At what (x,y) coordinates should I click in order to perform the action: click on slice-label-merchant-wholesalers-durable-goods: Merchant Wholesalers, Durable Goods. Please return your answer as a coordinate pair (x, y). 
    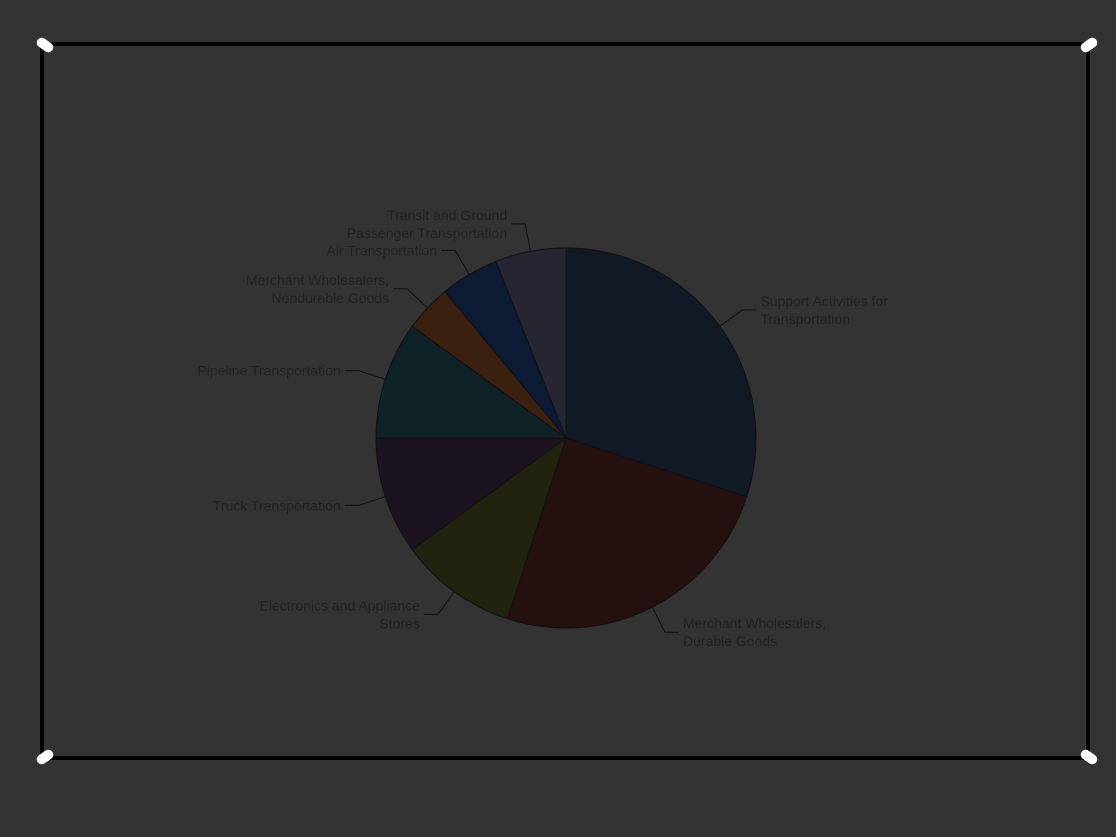
    Looking at the image, I should click on (754, 632).